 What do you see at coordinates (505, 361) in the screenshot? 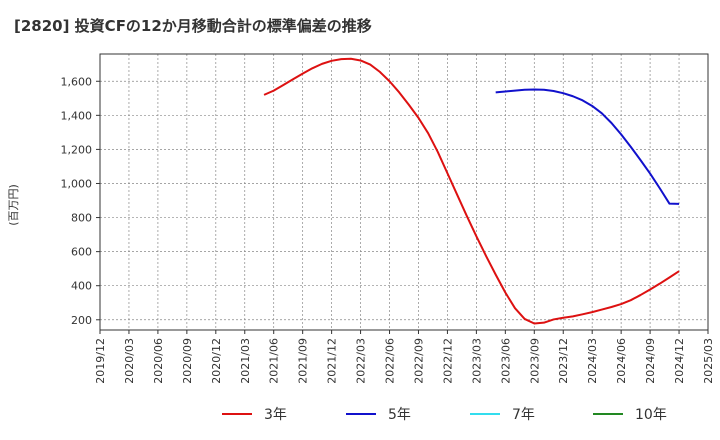
I see `x-tick-label: 2023/06` at bounding box center [505, 361].